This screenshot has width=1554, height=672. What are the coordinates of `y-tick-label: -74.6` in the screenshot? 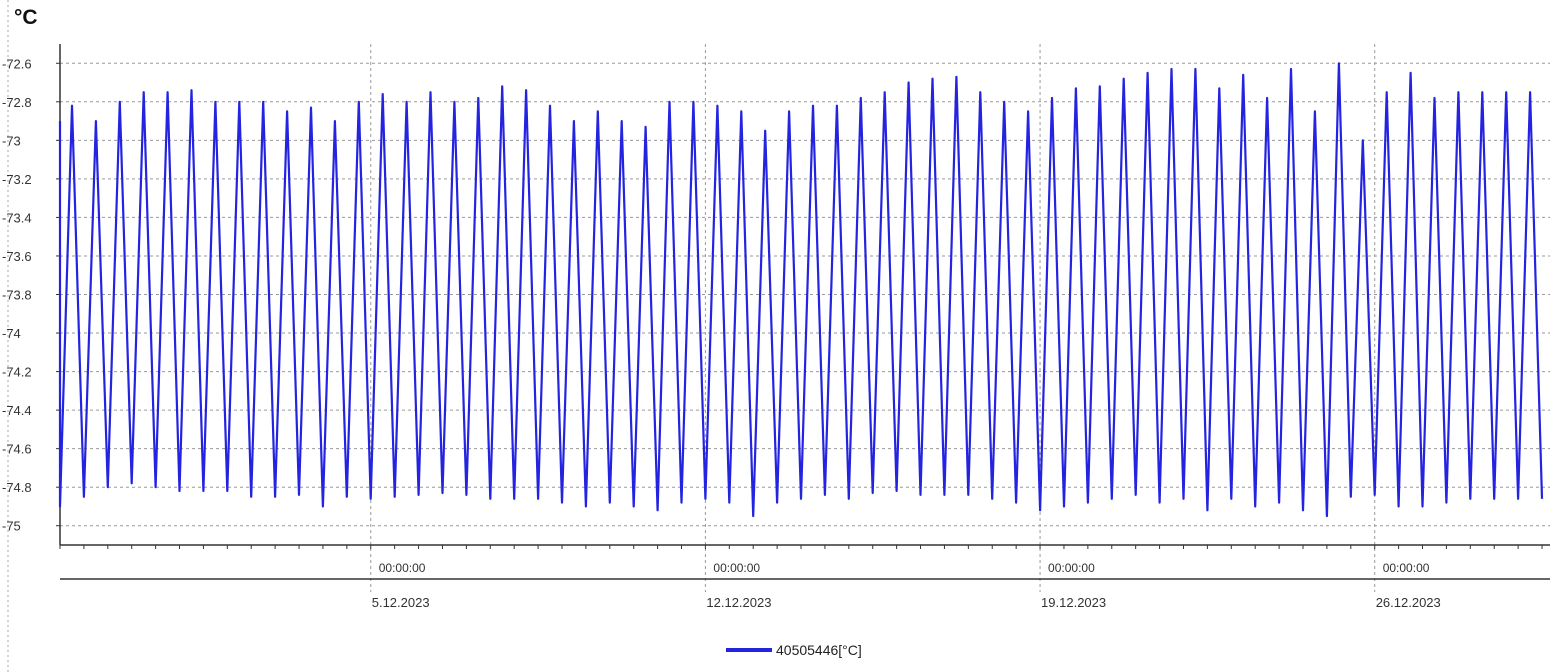 It's located at (17, 449).